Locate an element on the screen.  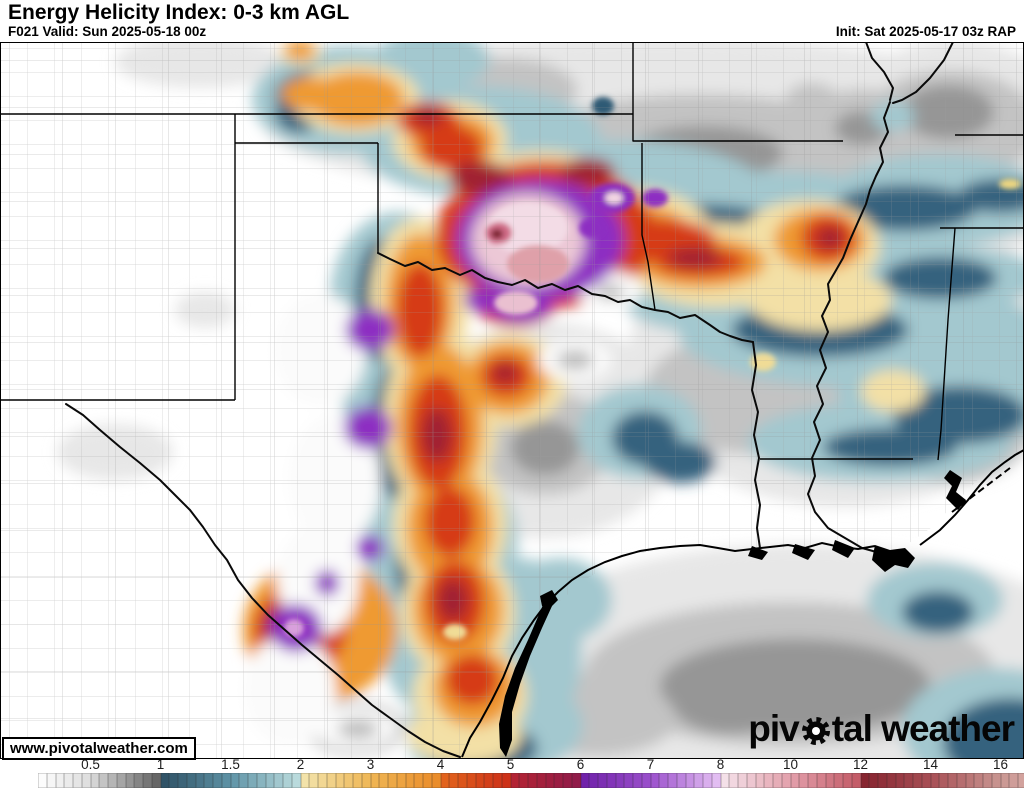
colorbar-tick-label: 1.5 is located at coordinates (230, 764).